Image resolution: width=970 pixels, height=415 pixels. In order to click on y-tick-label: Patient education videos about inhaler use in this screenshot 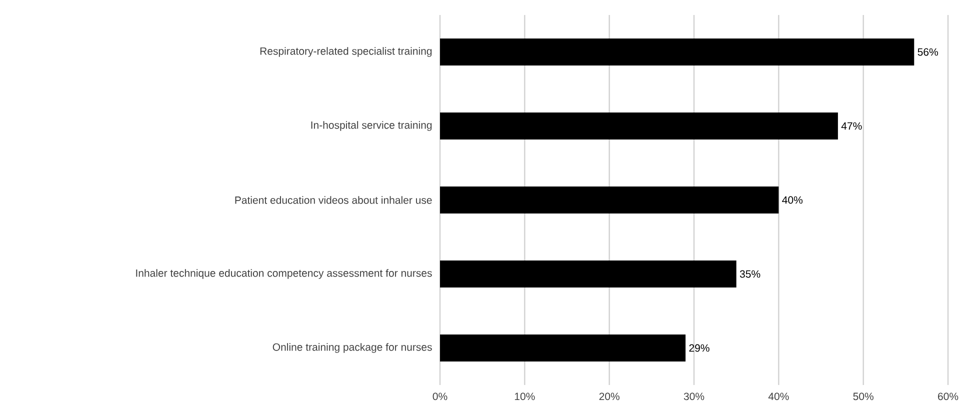, I will do `click(333, 200)`.